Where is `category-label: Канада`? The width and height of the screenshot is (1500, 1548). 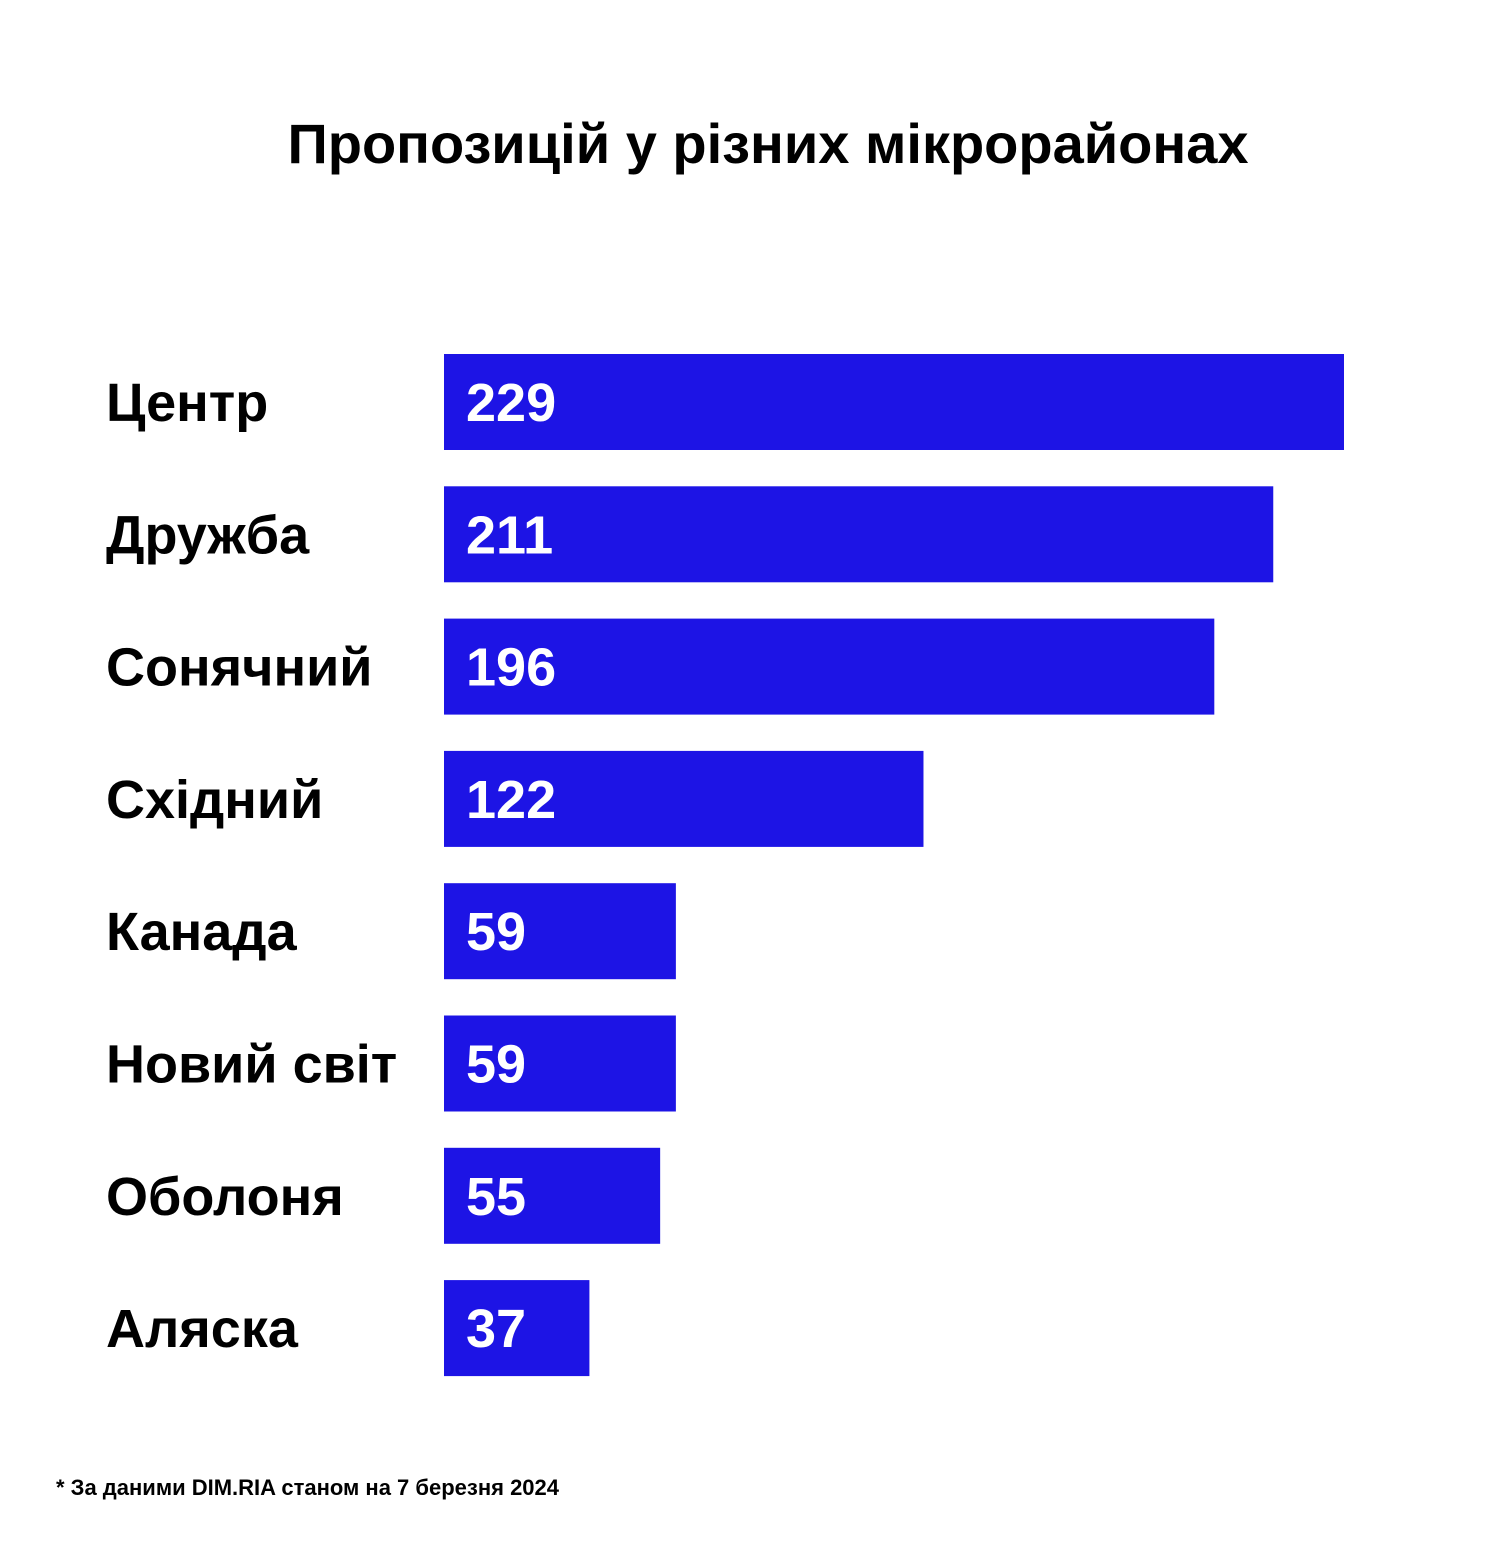
category-label: Канада is located at coordinates (202, 932).